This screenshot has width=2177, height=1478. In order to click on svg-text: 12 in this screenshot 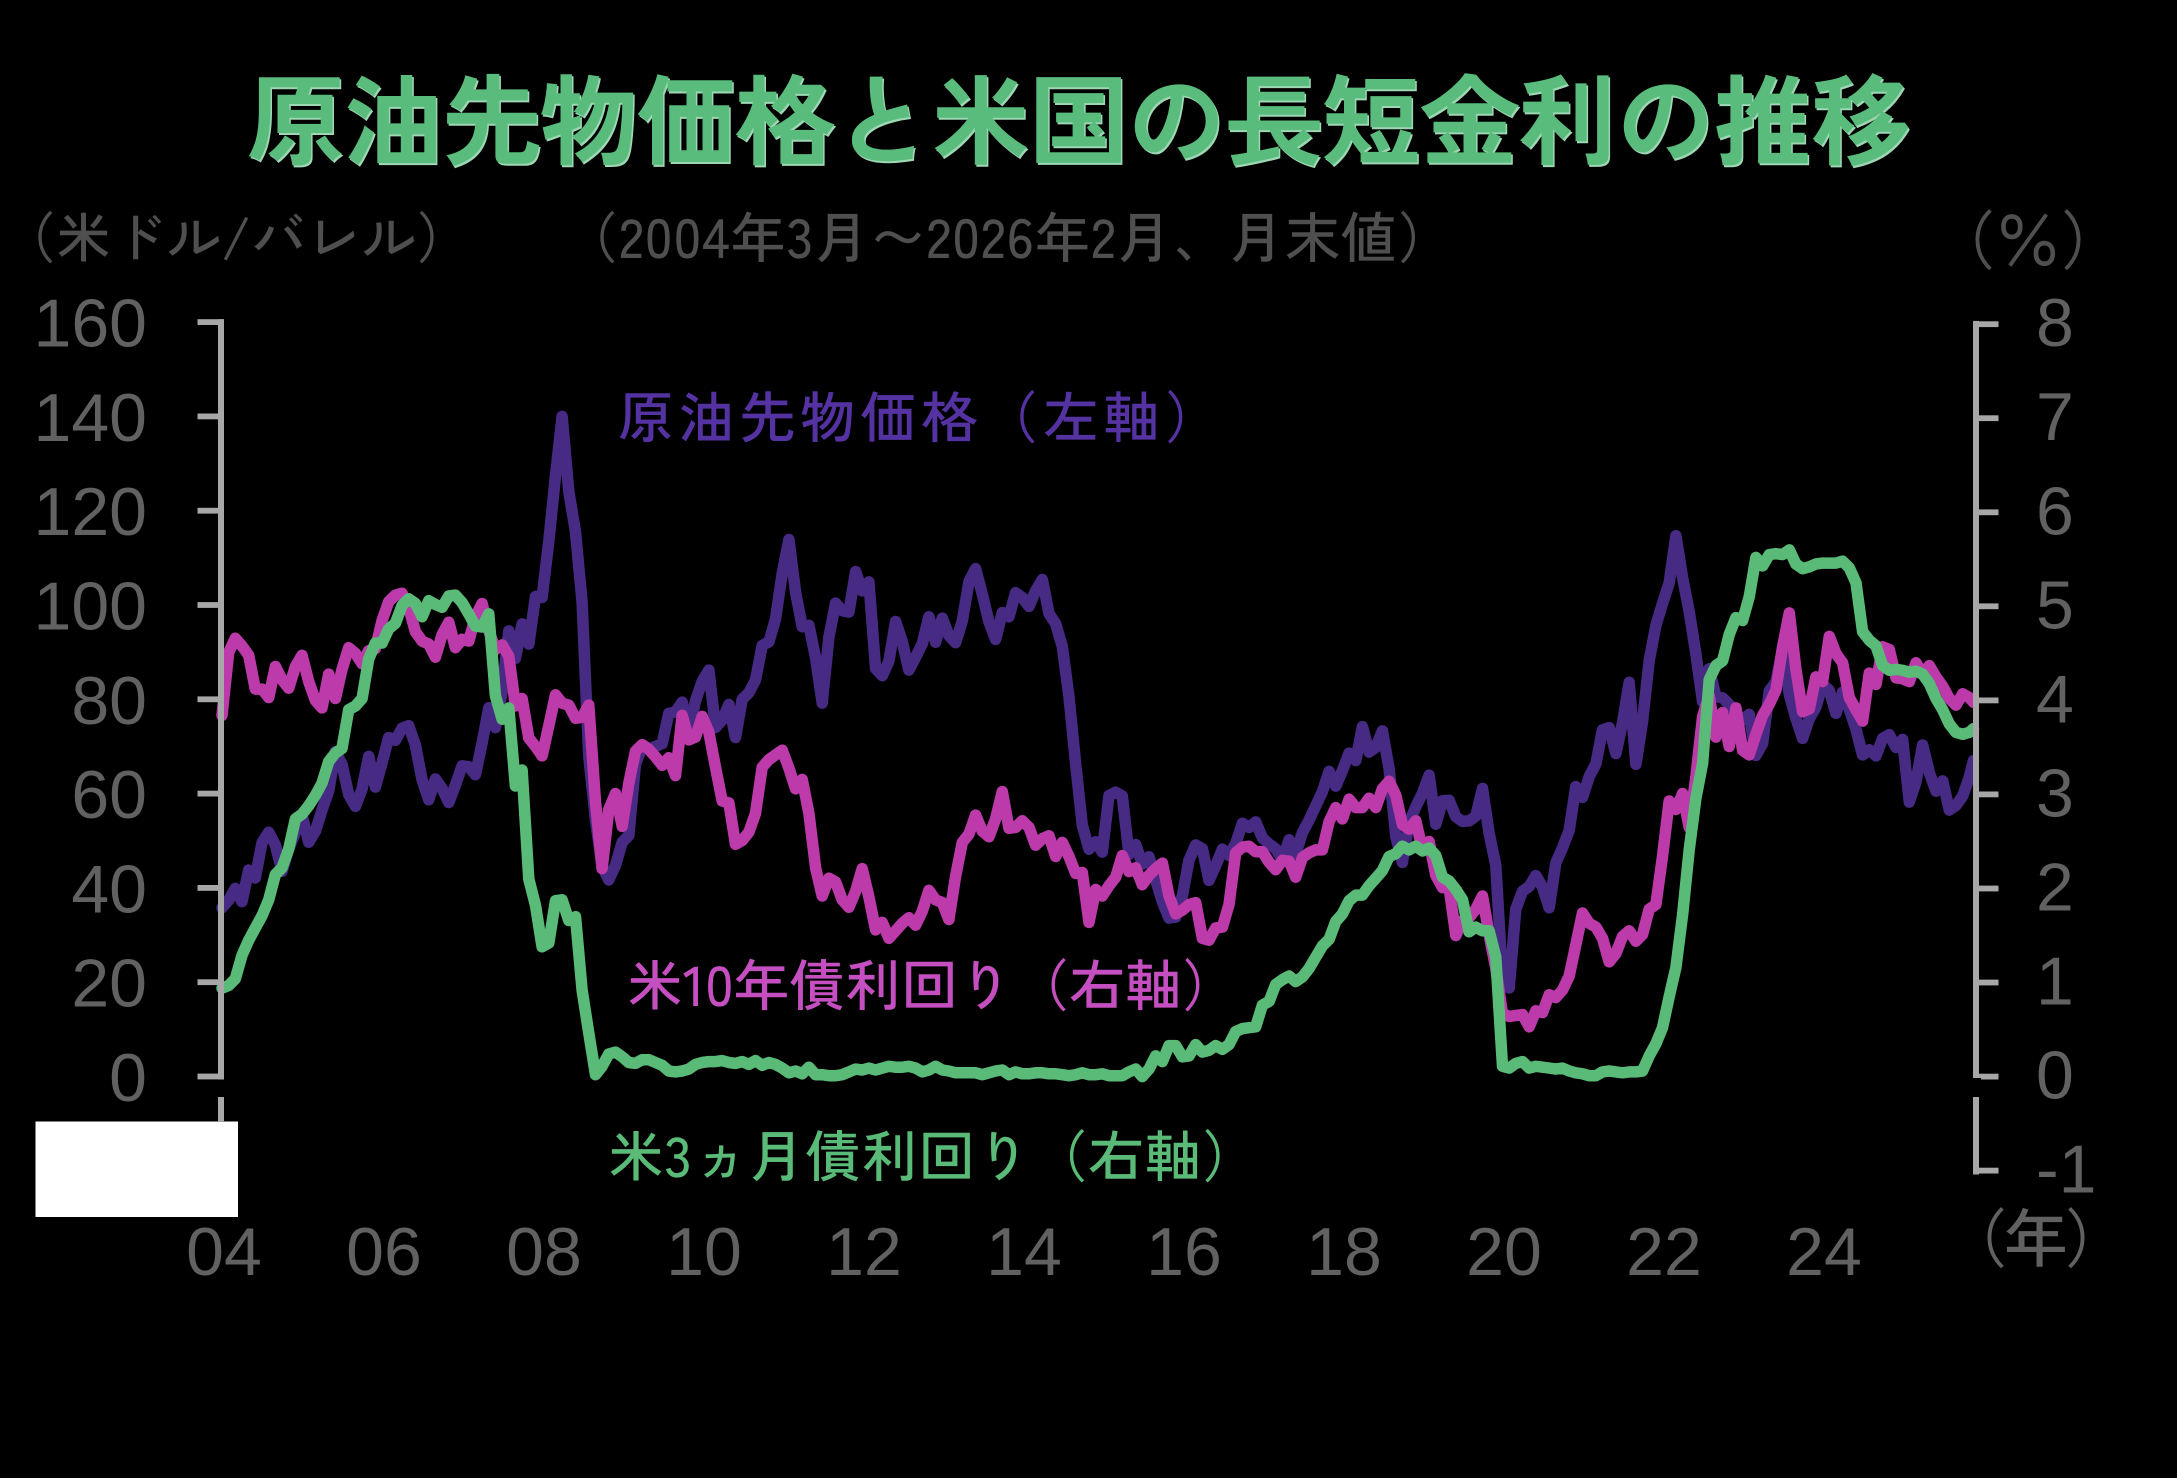, I will do `click(864, 1252)`.